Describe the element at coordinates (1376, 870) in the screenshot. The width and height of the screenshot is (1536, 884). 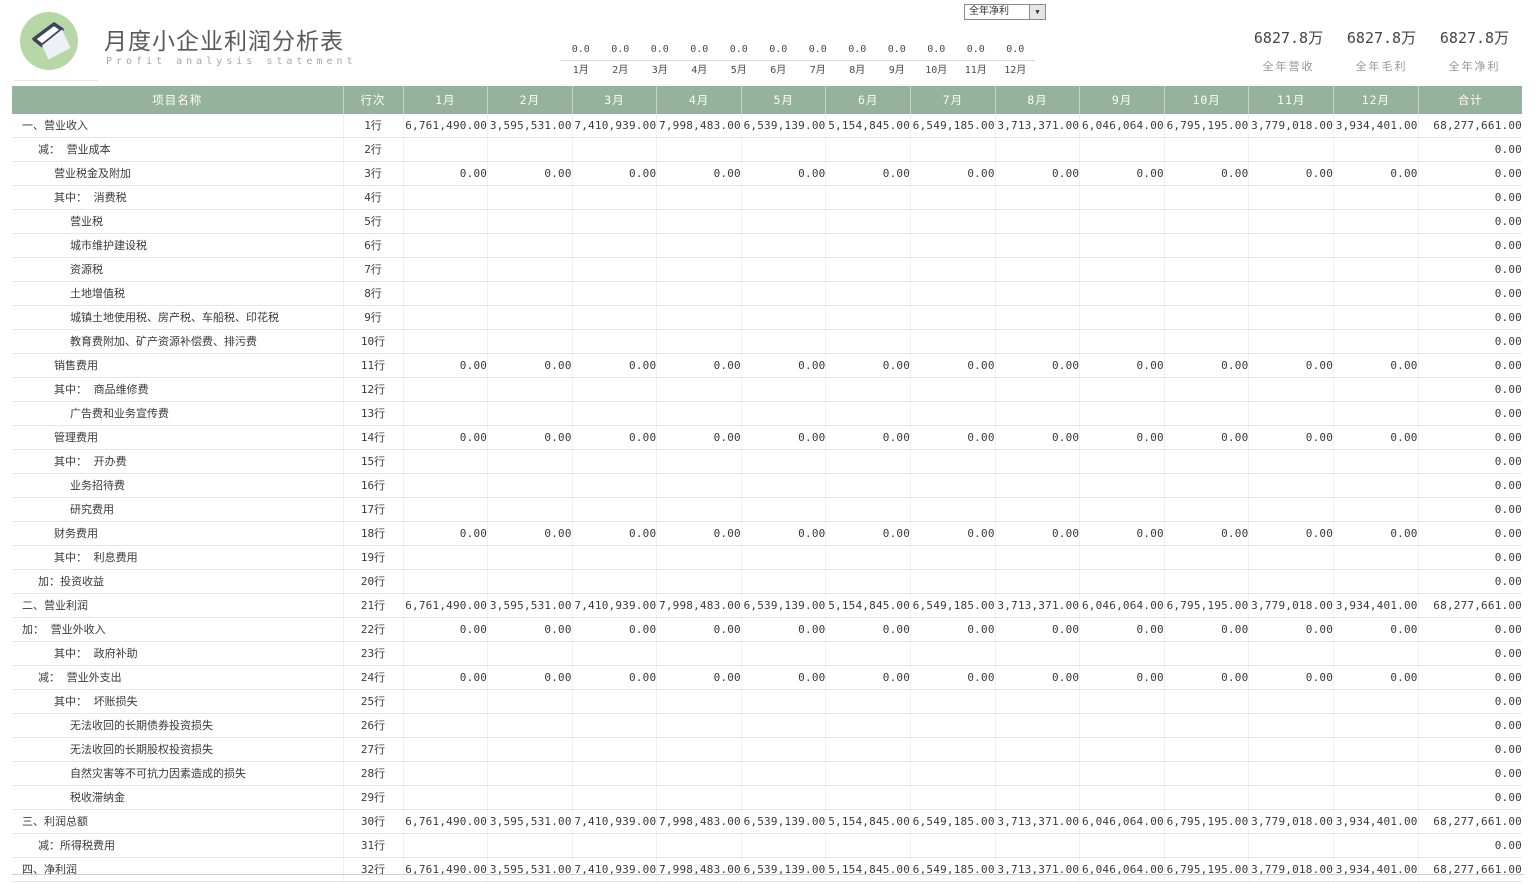
I see `month-value-cell: 3,934,401.00` at that location.